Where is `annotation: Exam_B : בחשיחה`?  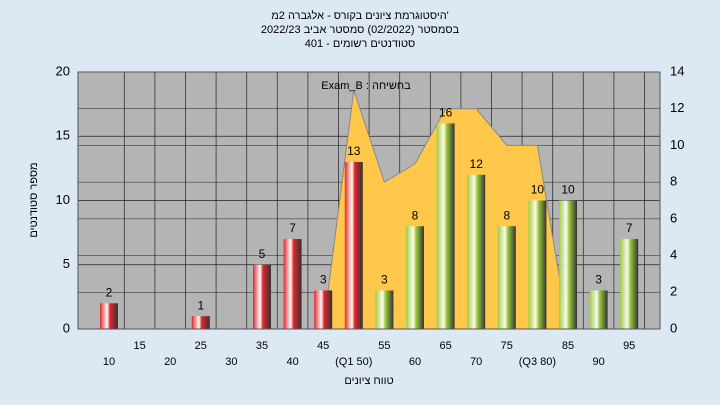 annotation: Exam_B : בחשיחה is located at coordinates (366, 86).